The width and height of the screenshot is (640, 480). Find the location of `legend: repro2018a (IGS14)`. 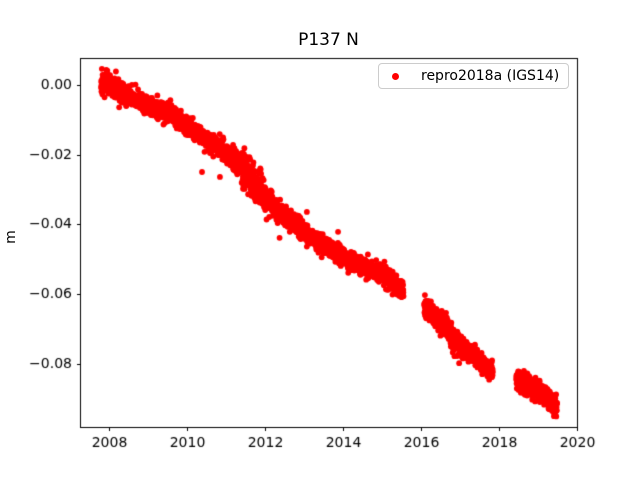

legend: repro2018a (IGS14) is located at coordinates (473, 76).